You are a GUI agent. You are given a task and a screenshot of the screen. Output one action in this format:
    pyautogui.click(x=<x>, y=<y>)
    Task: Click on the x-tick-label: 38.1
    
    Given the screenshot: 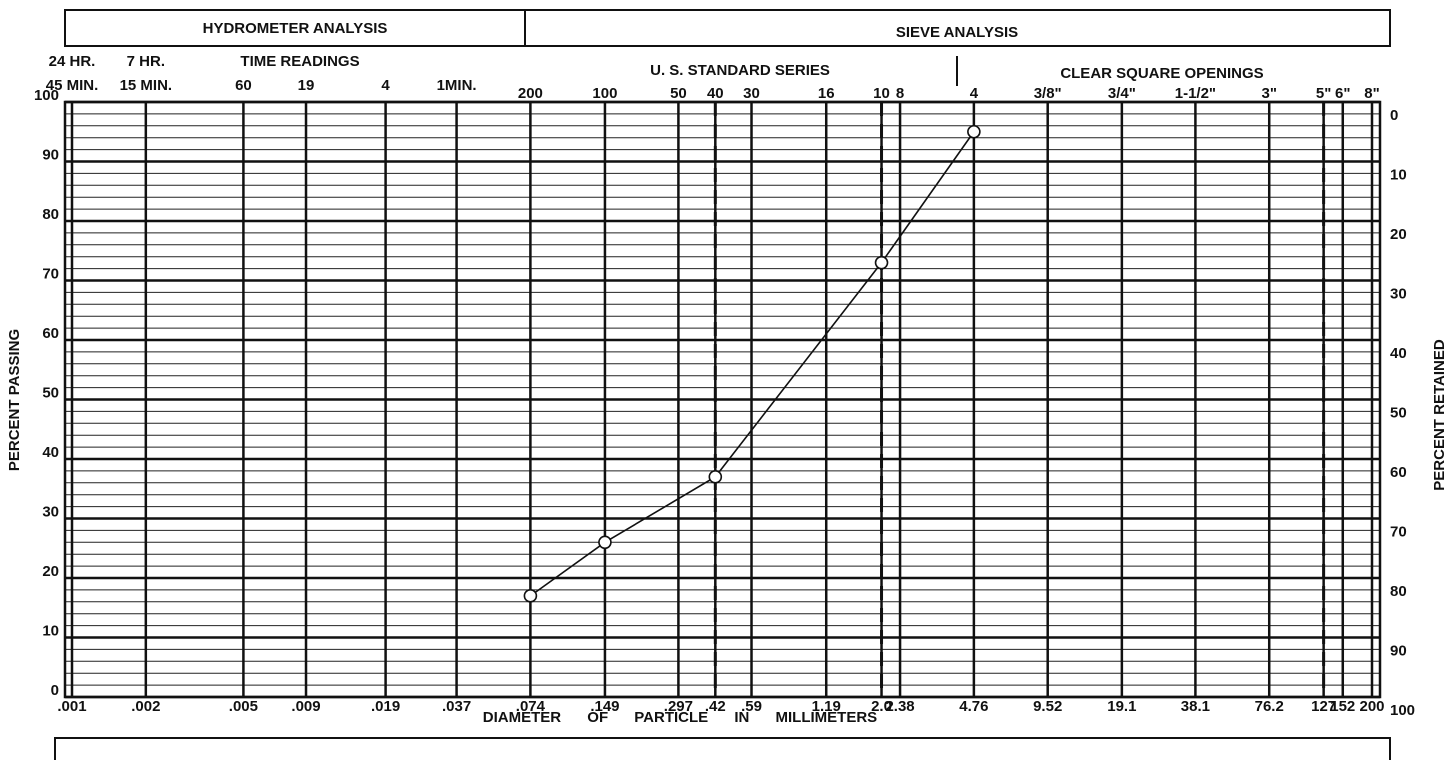 What is the action you would take?
    pyautogui.click(x=1195, y=706)
    